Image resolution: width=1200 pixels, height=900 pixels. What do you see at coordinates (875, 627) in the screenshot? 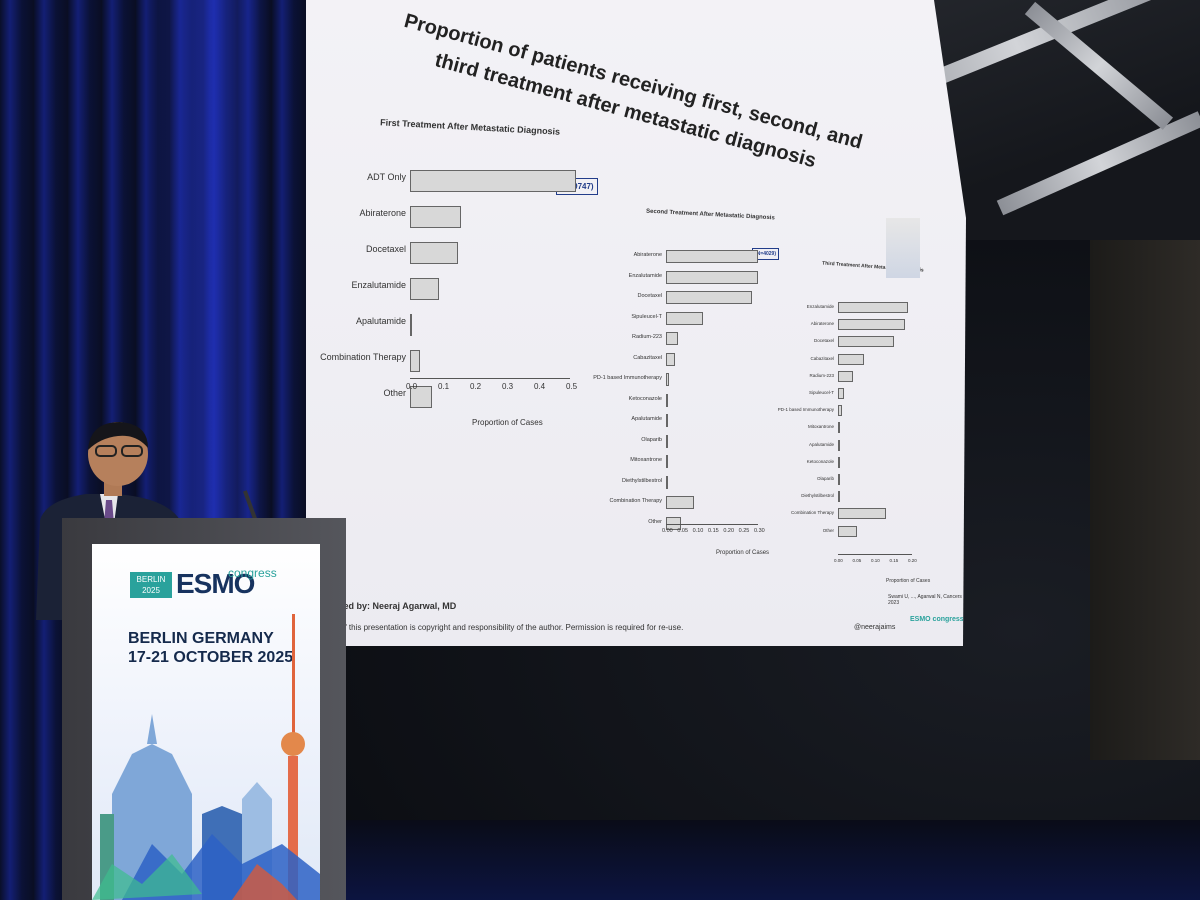
I see `social-handle: @neerajaims` at bounding box center [875, 627].